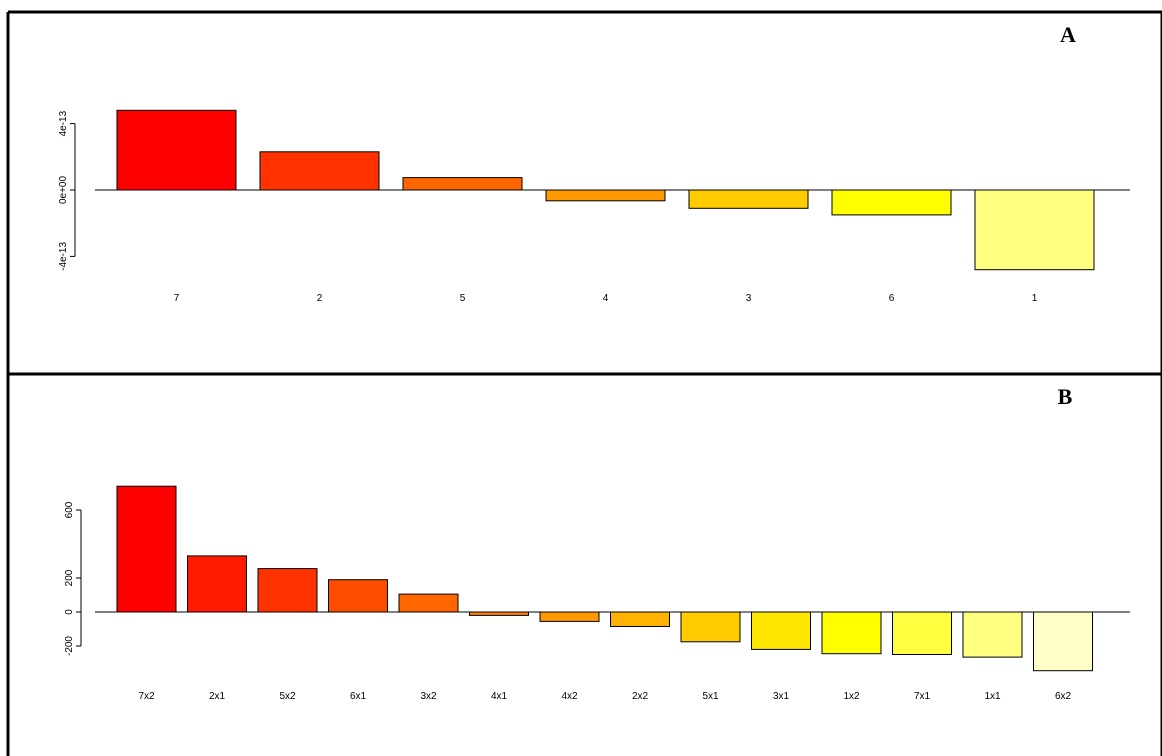 The image size is (1162, 756). Describe the element at coordinates (499, 613) in the screenshot. I see `bar-4x1` at that location.